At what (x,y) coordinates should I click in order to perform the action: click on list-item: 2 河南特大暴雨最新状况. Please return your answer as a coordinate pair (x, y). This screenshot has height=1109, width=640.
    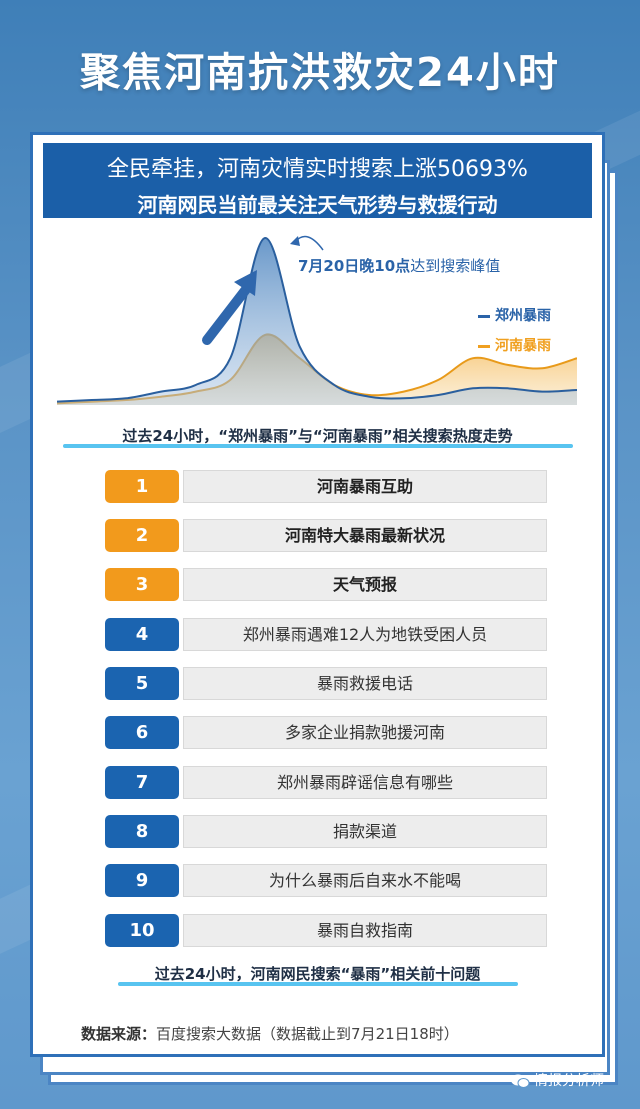
    Looking at the image, I should click on (326, 535).